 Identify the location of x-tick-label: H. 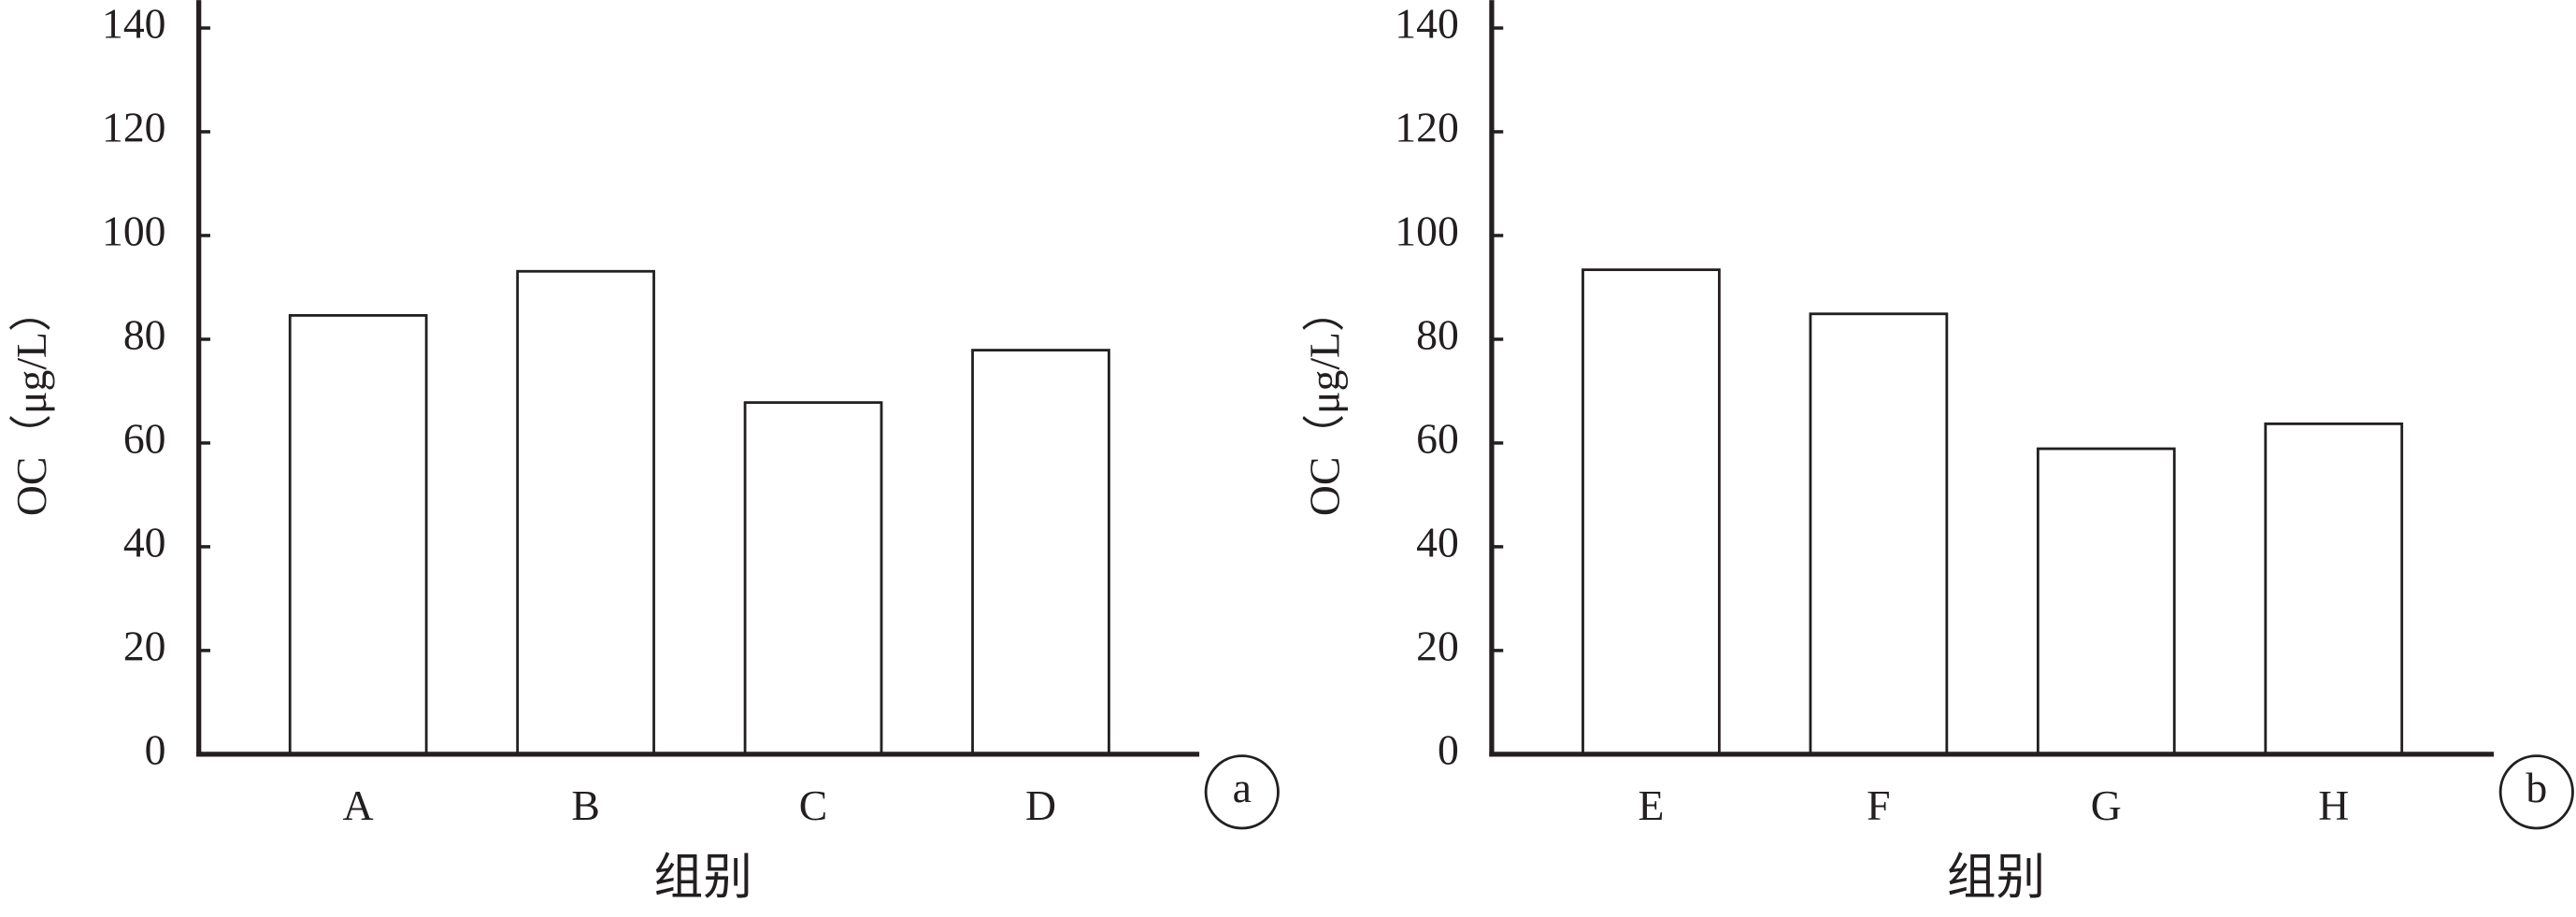
(2333, 805).